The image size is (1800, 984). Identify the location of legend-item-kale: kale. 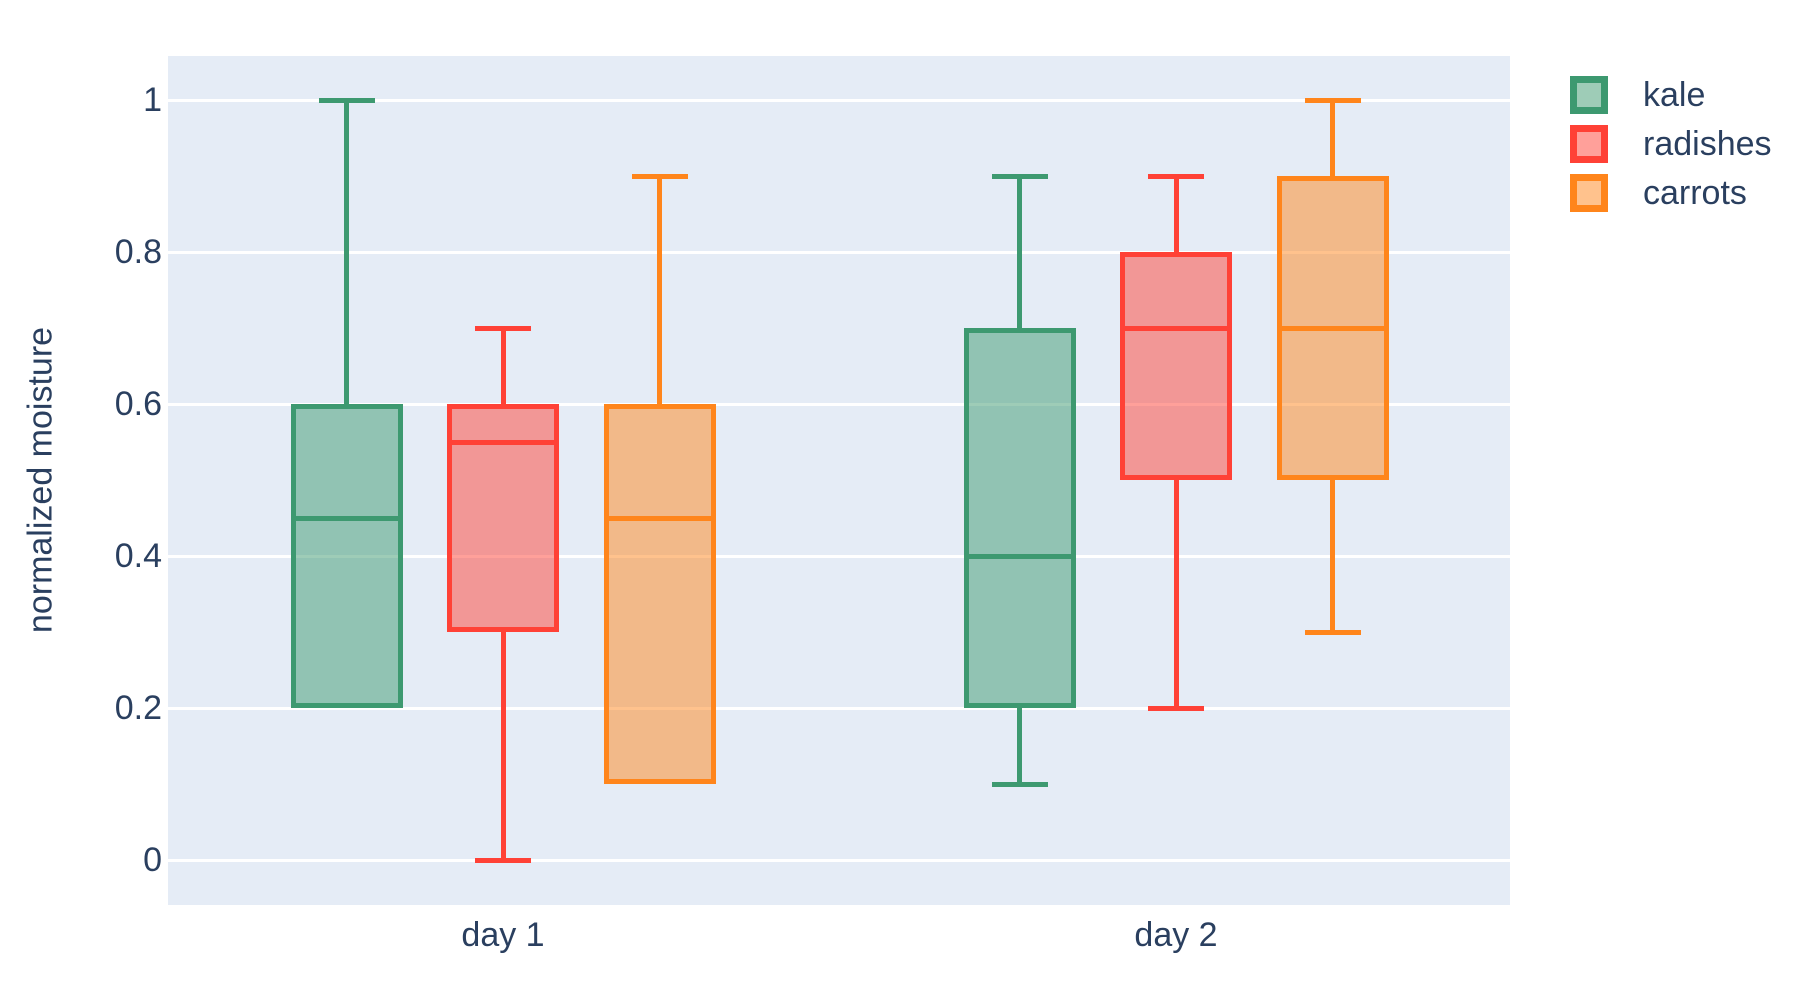
(1671, 95).